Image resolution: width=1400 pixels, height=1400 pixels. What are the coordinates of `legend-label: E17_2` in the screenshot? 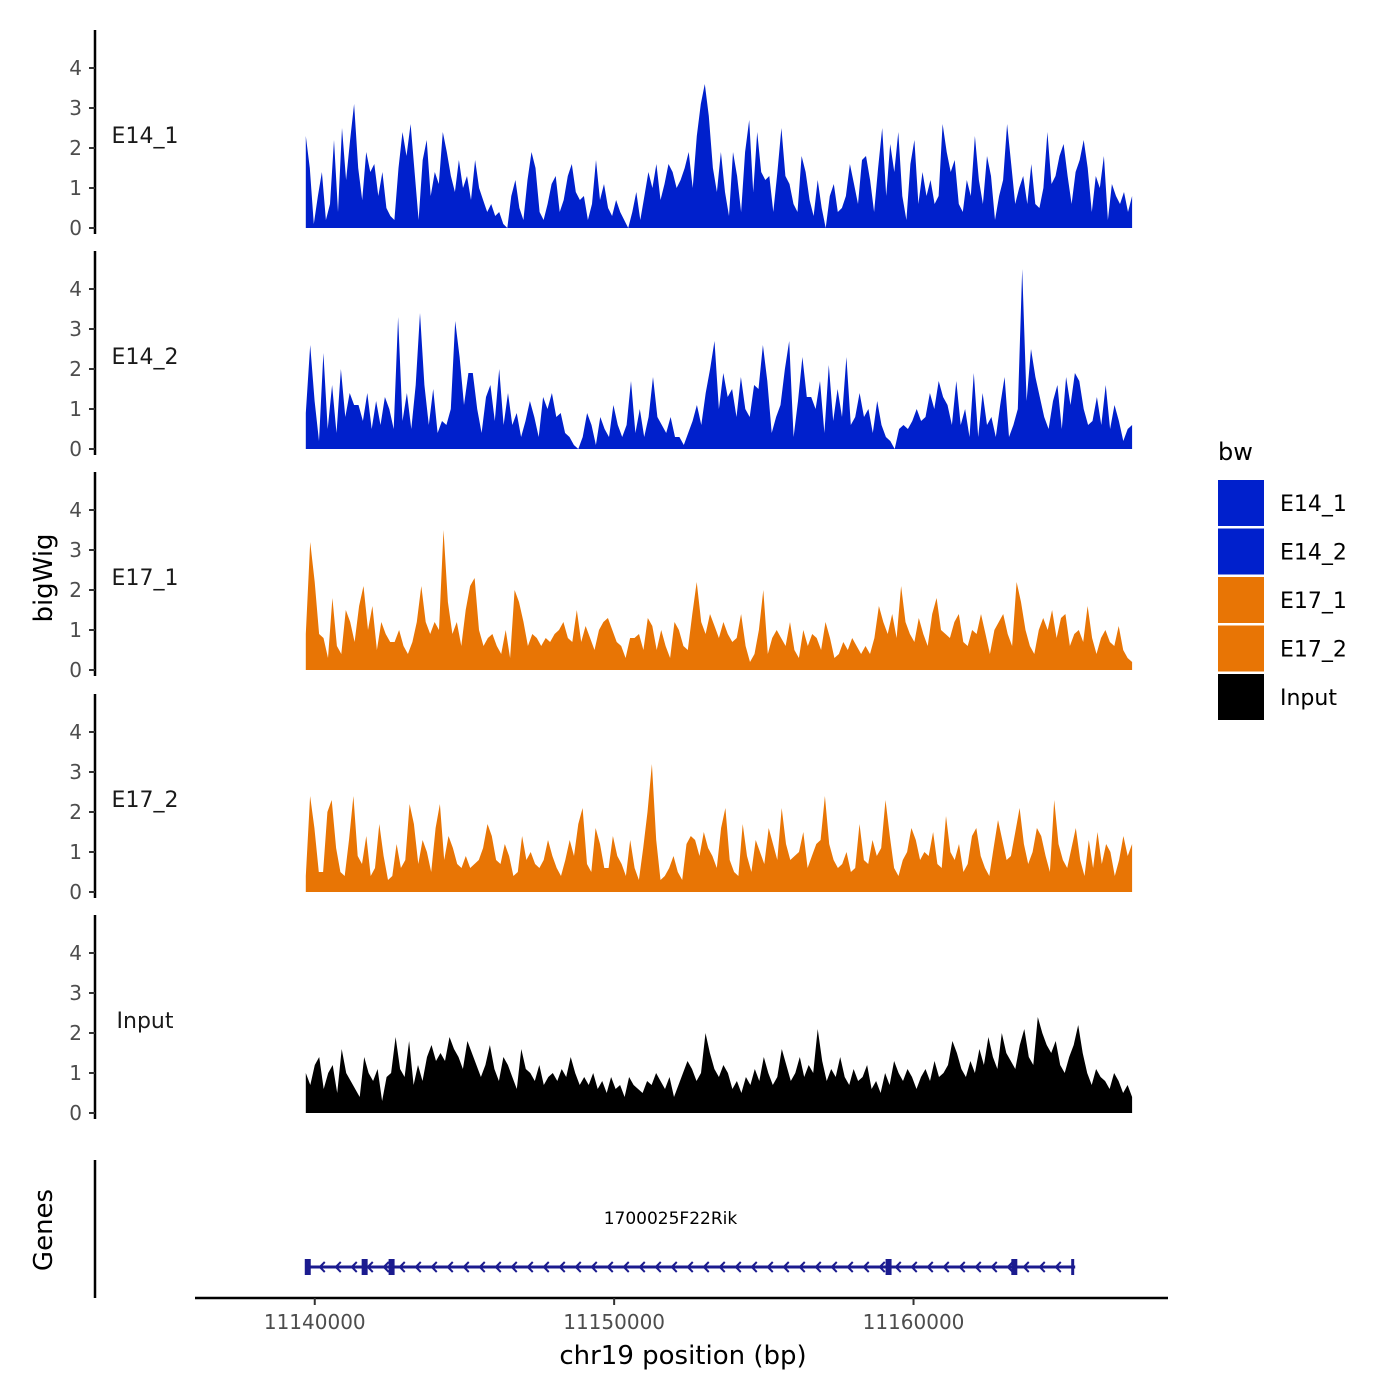 It's located at (1313, 650).